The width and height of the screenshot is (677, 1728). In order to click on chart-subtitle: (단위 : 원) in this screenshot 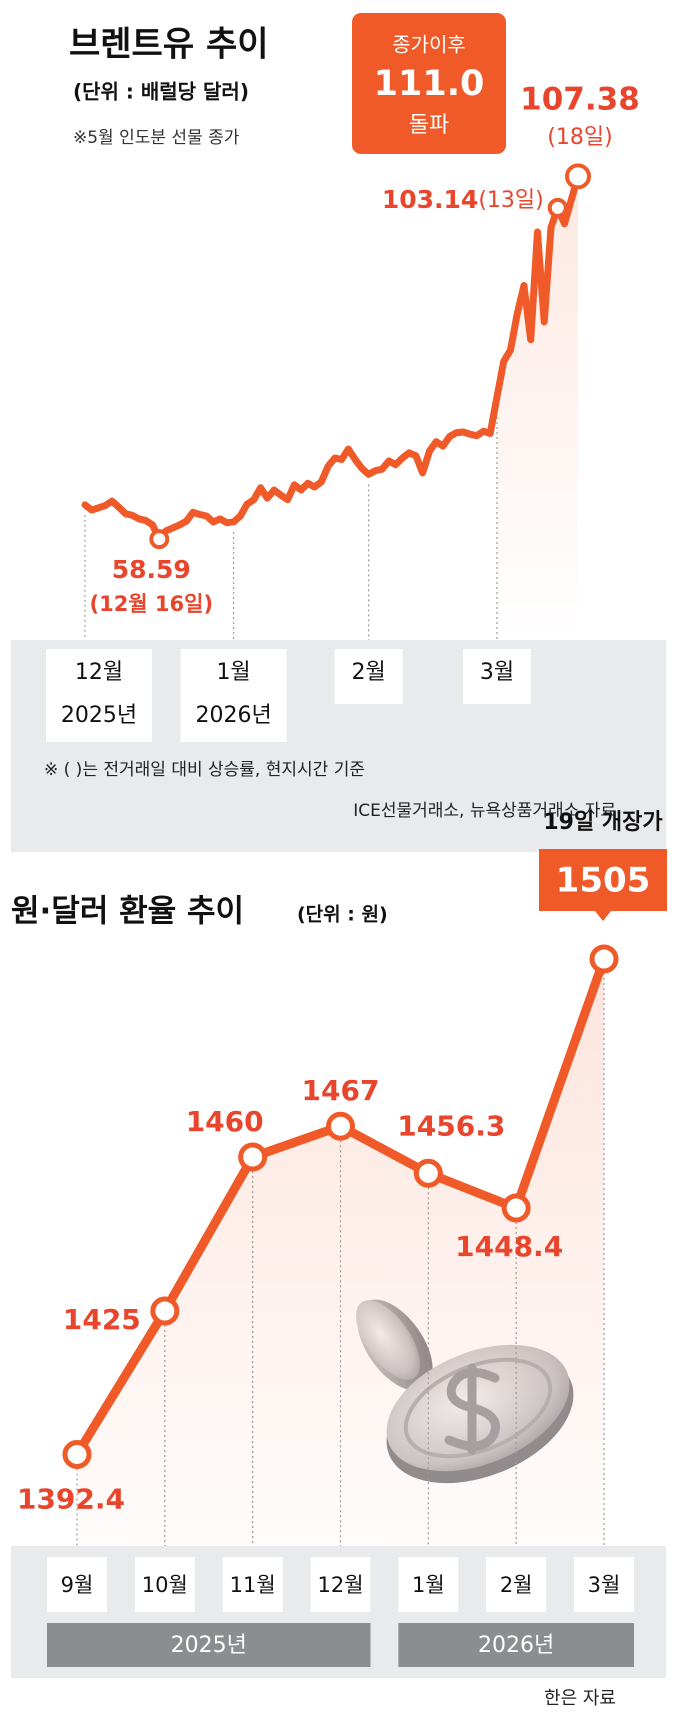, I will do `click(342, 915)`.